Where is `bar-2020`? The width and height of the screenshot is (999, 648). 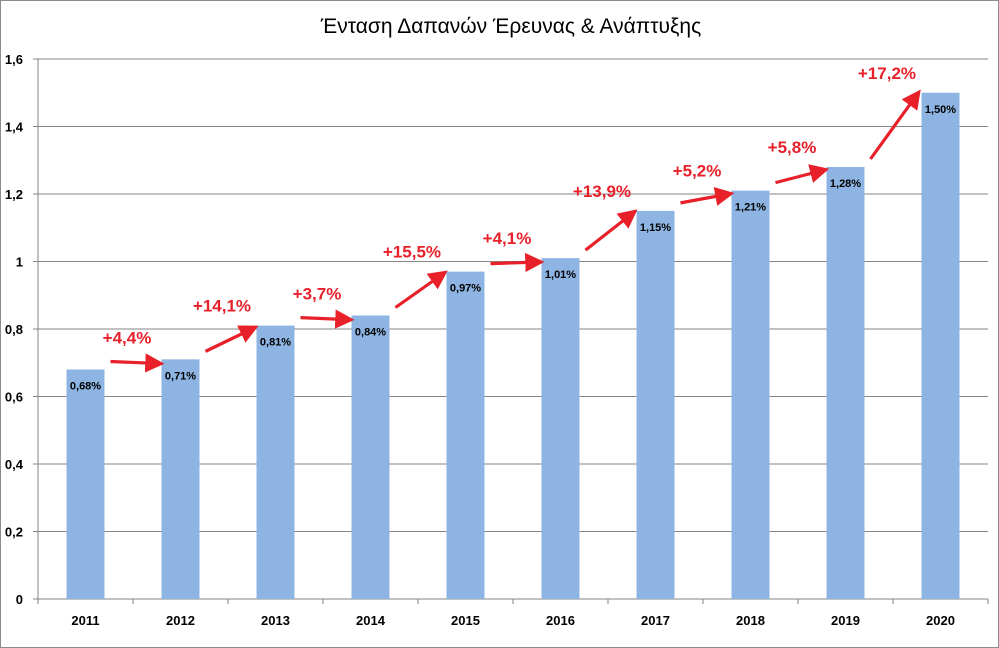 bar-2020 is located at coordinates (940, 345).